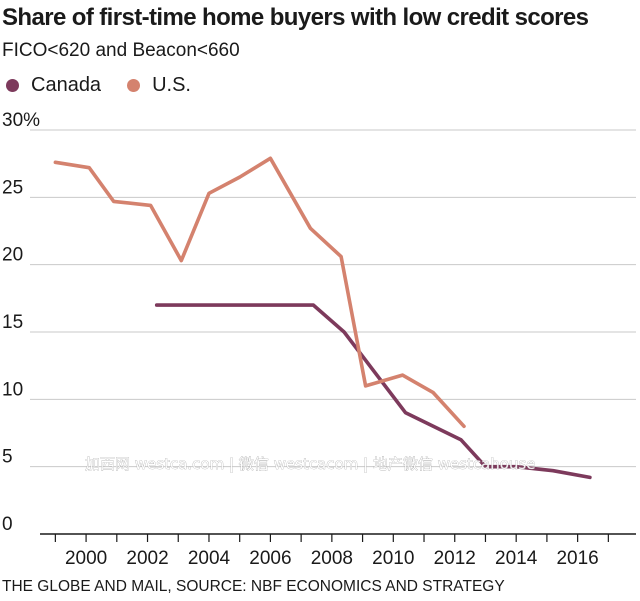 The width and height of the screenshot is (640, 601). I want to click on legend-label-us: U.S., so click(171, 85).